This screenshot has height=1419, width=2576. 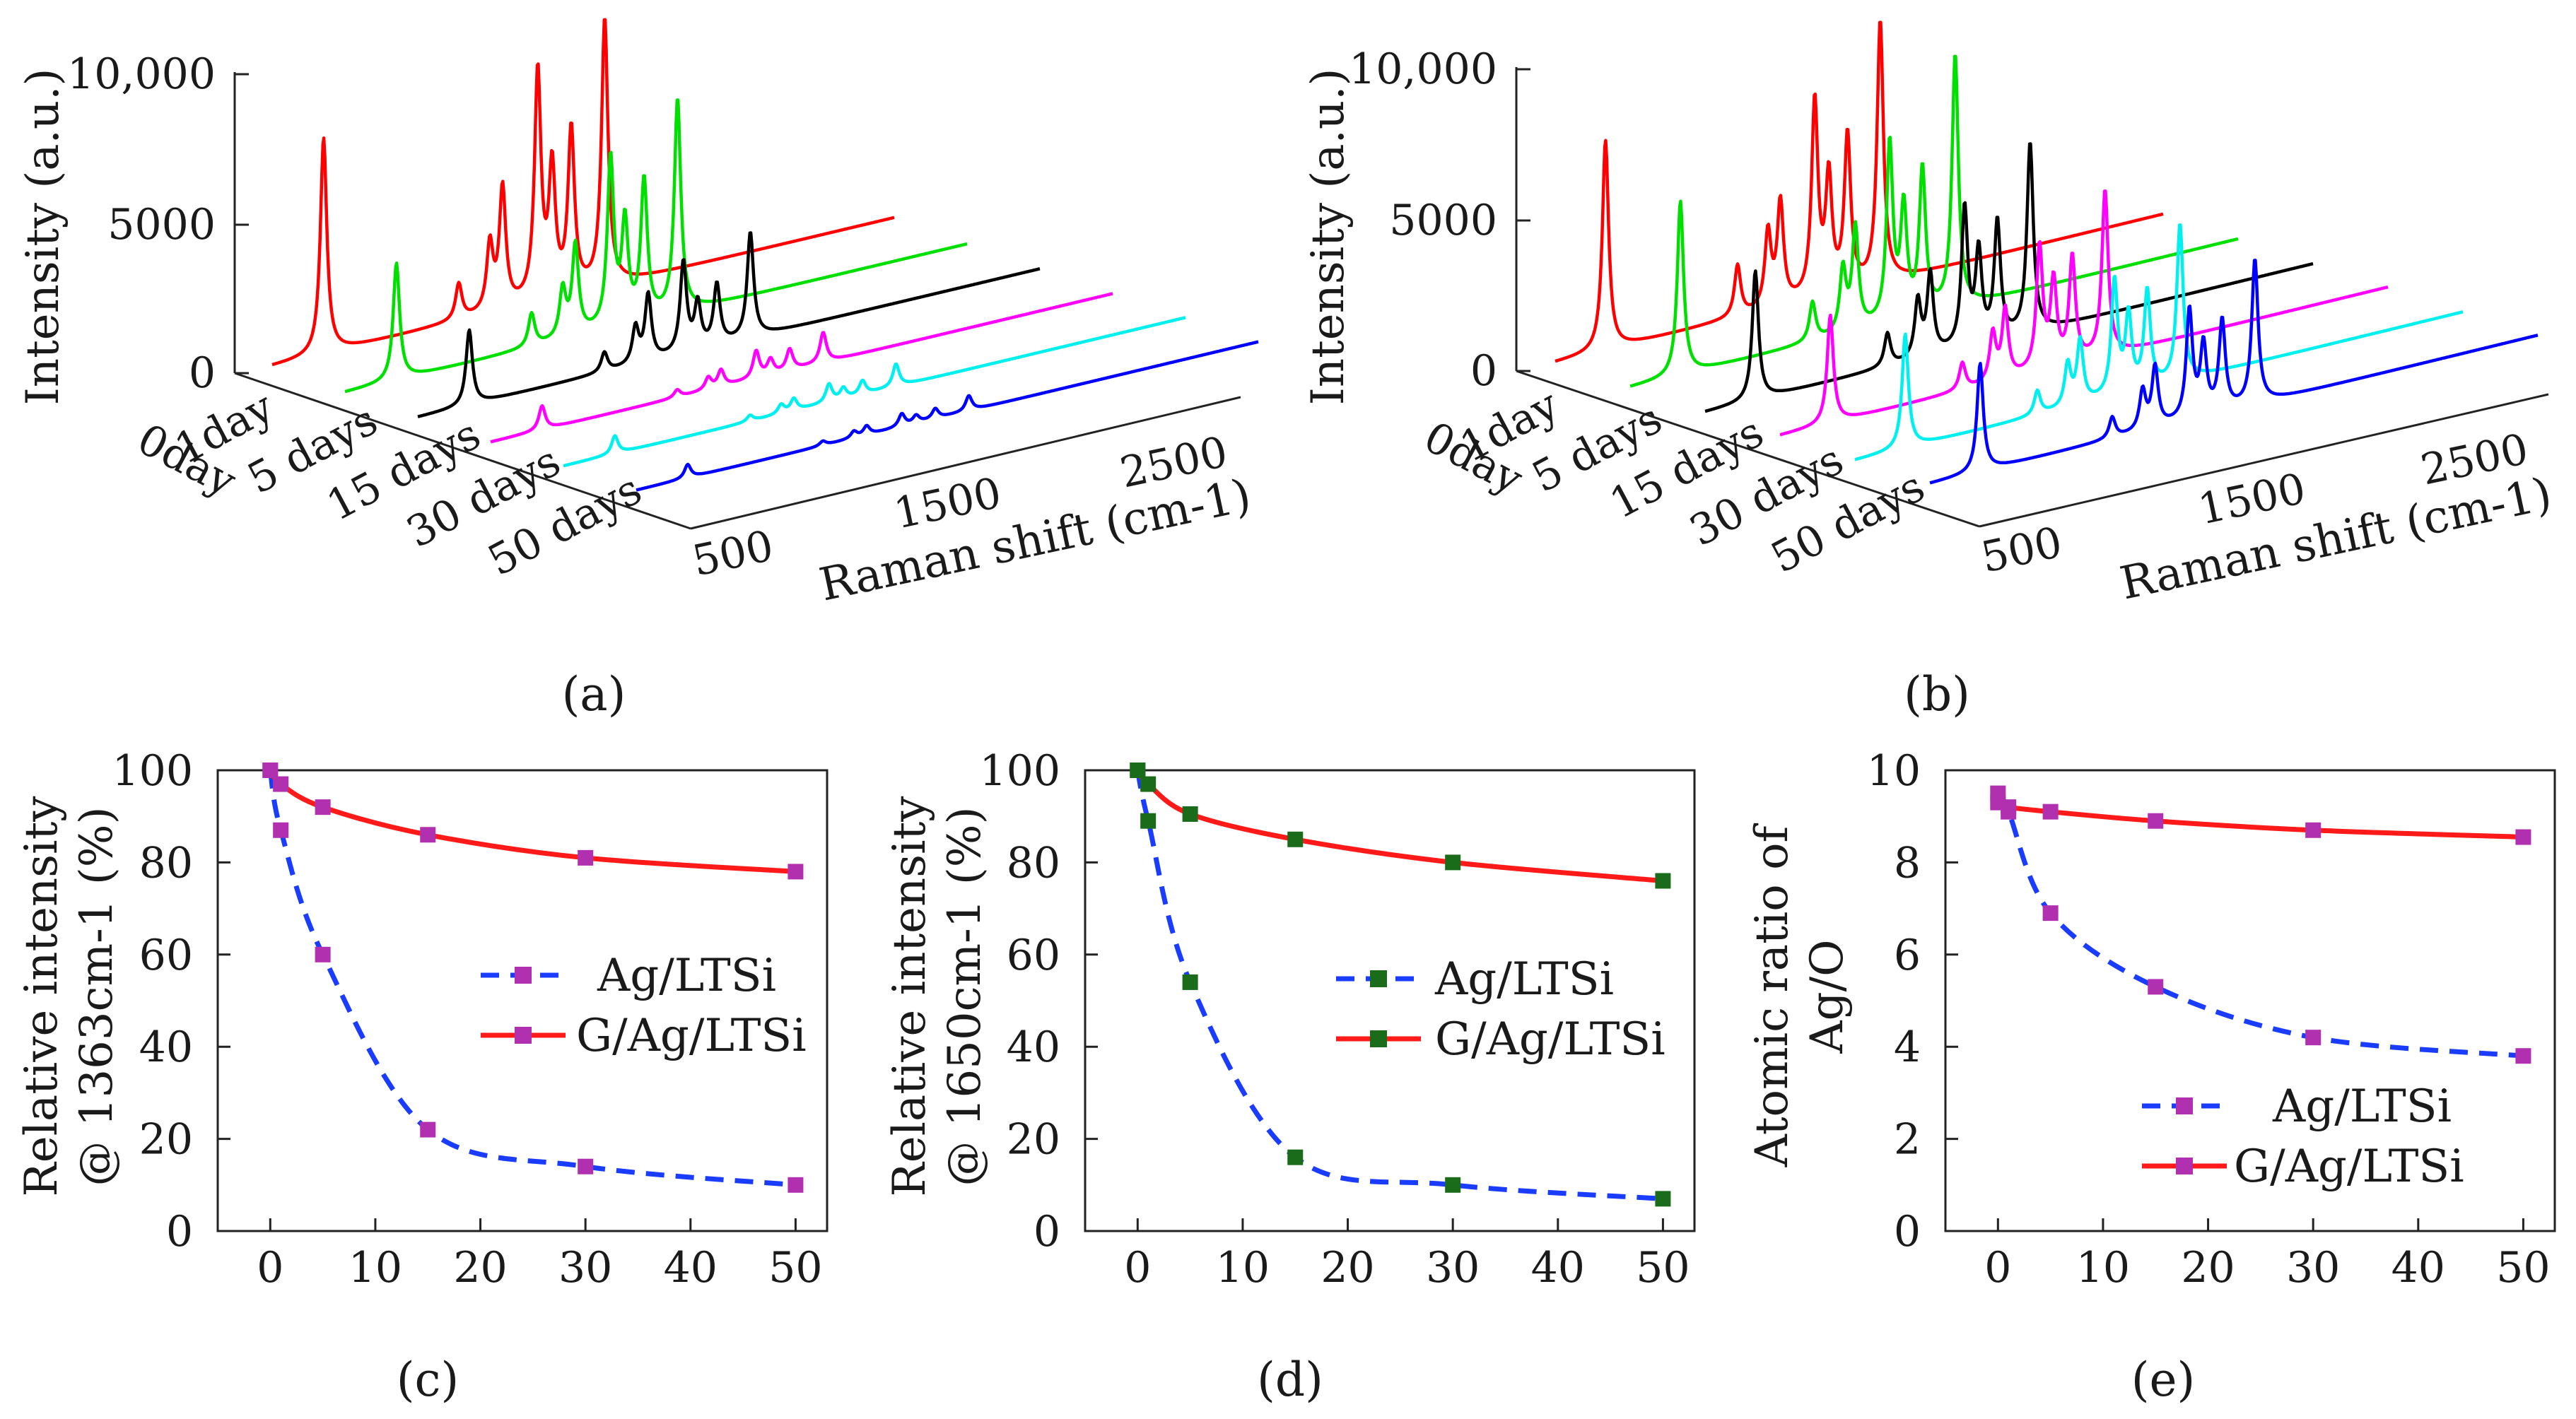 I want to click on spectrum-trace-50-days, so click(x=948, y=416).